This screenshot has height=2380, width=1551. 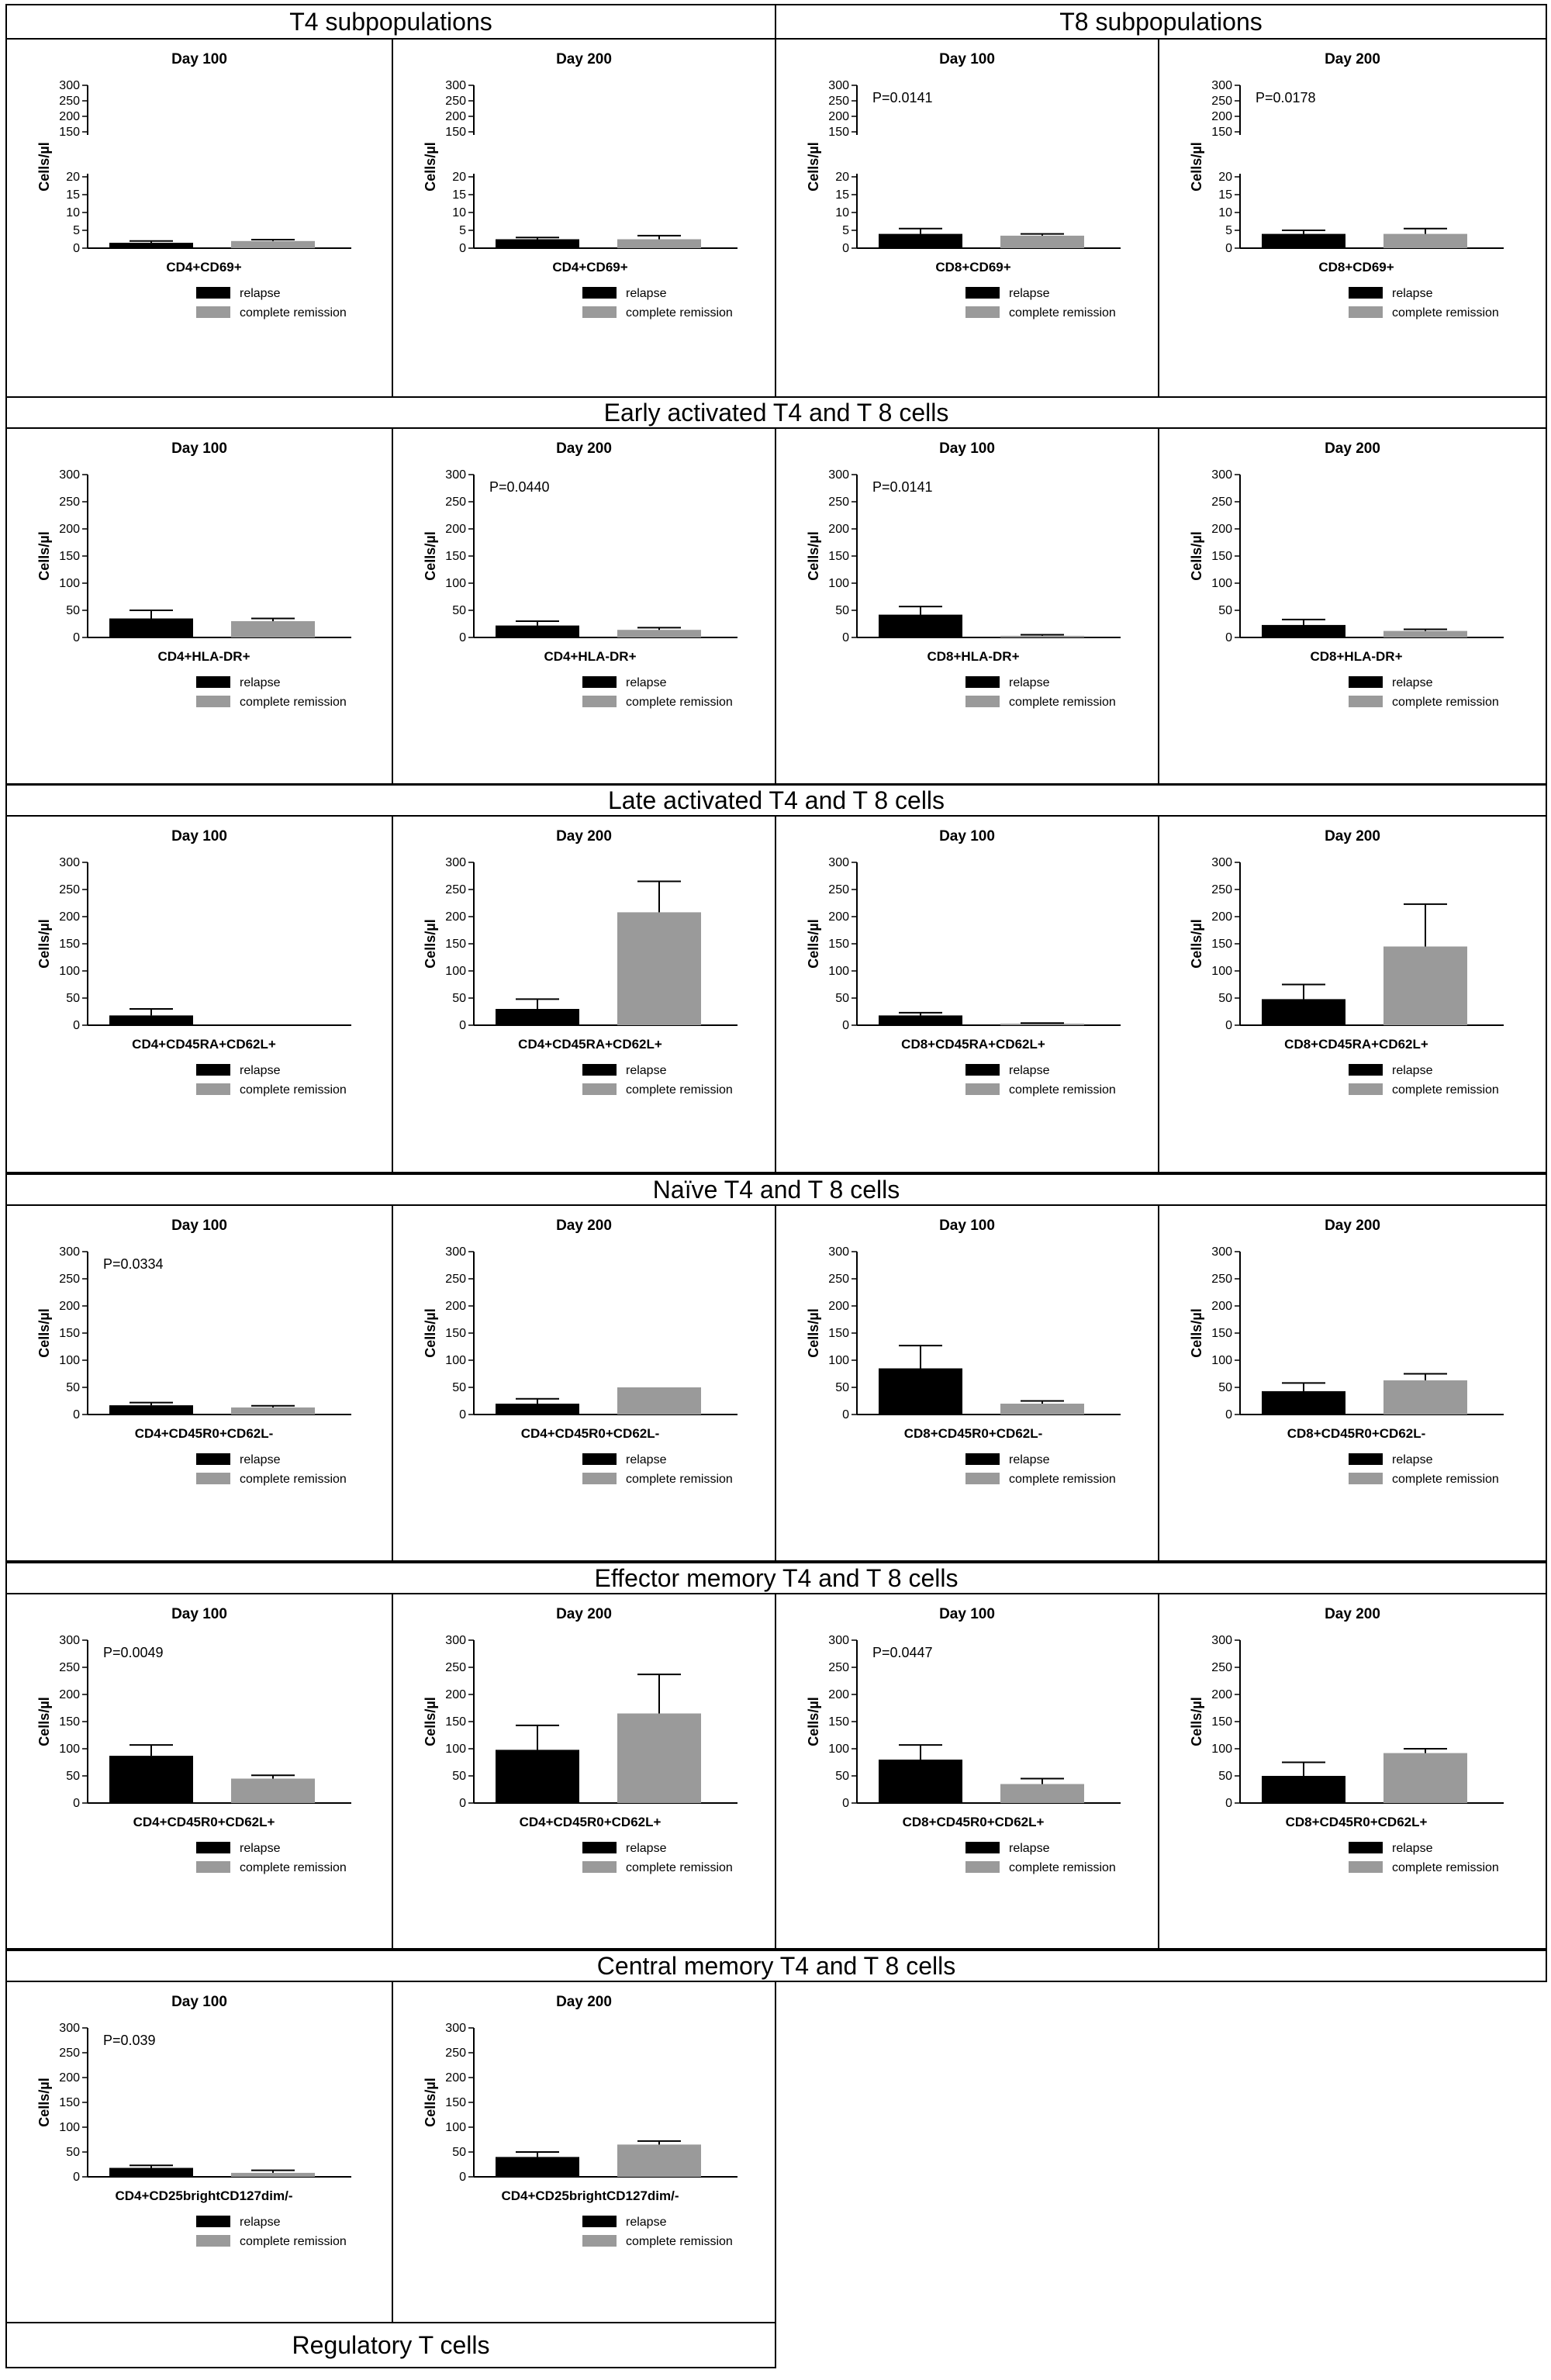 I want to click on p-value-label: P=0.0334, so click(x=133, y=1264).